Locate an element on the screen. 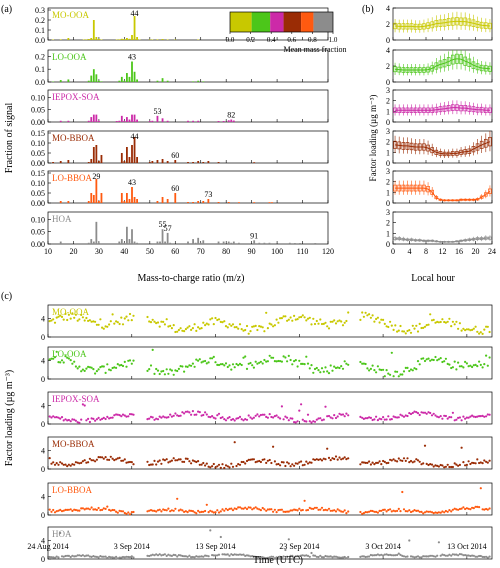 The height and width of the screenshot is (568, 500). y-tick-label: 0 is located at coordinates (43, 337).